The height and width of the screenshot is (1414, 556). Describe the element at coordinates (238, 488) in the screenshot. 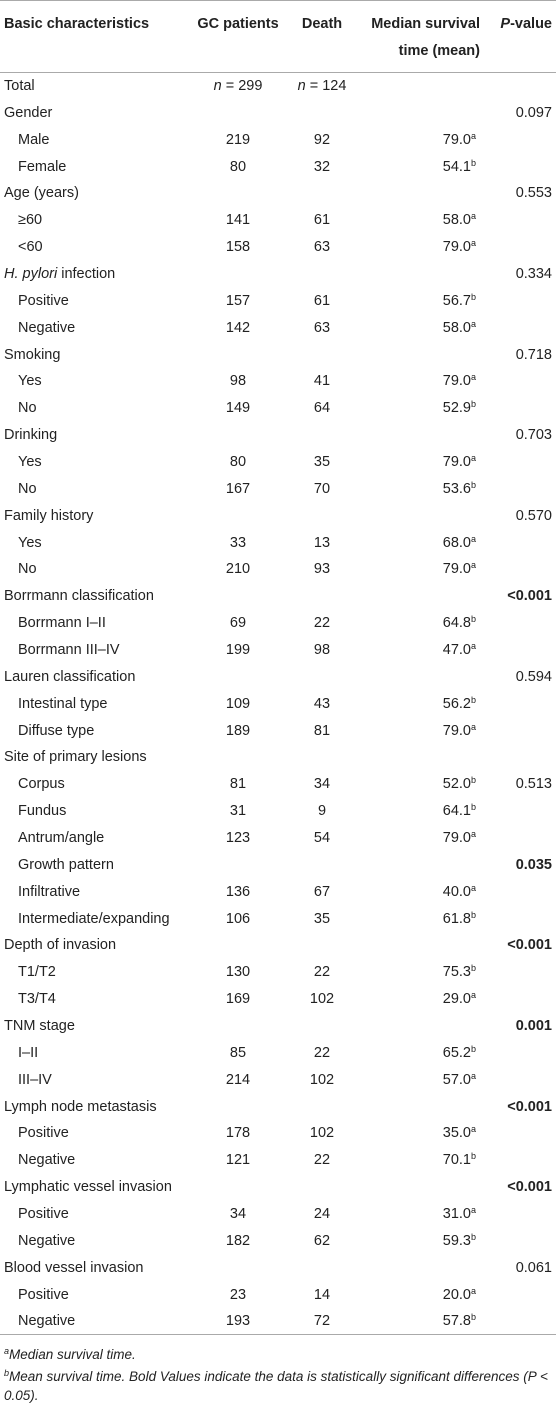

I see `gc-patients: 167` at that location.